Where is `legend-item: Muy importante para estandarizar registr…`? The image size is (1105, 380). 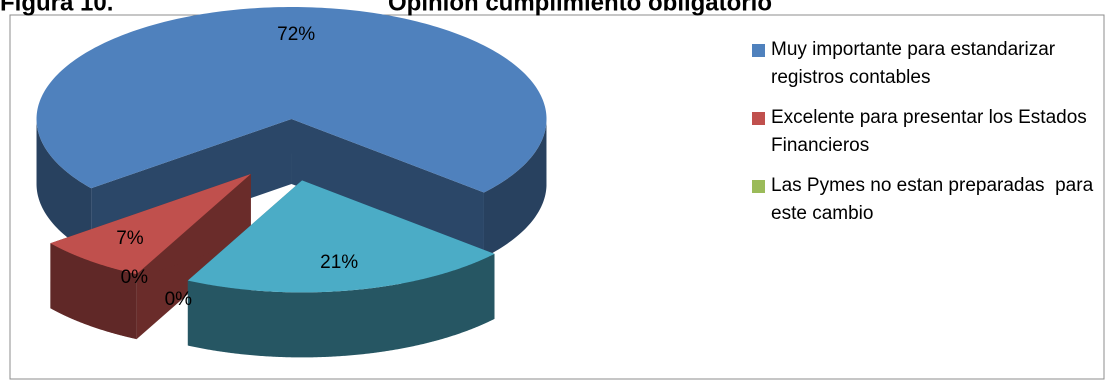
legend-item: Muy importante para estandarizar registr… is located at coordinates (924, 64).